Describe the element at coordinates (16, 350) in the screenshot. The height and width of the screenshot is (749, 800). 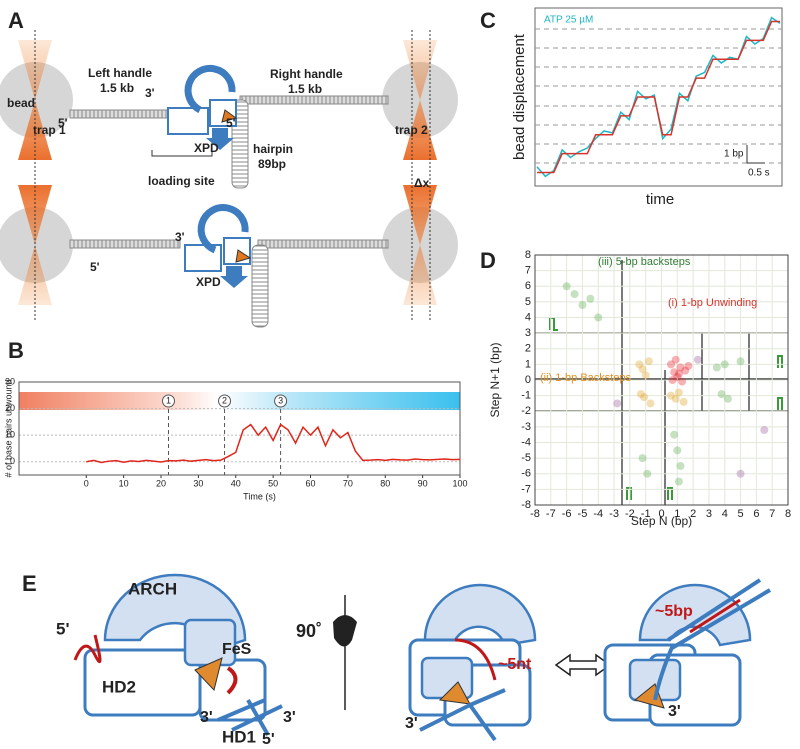
I see `panel-letter: B` at that location.